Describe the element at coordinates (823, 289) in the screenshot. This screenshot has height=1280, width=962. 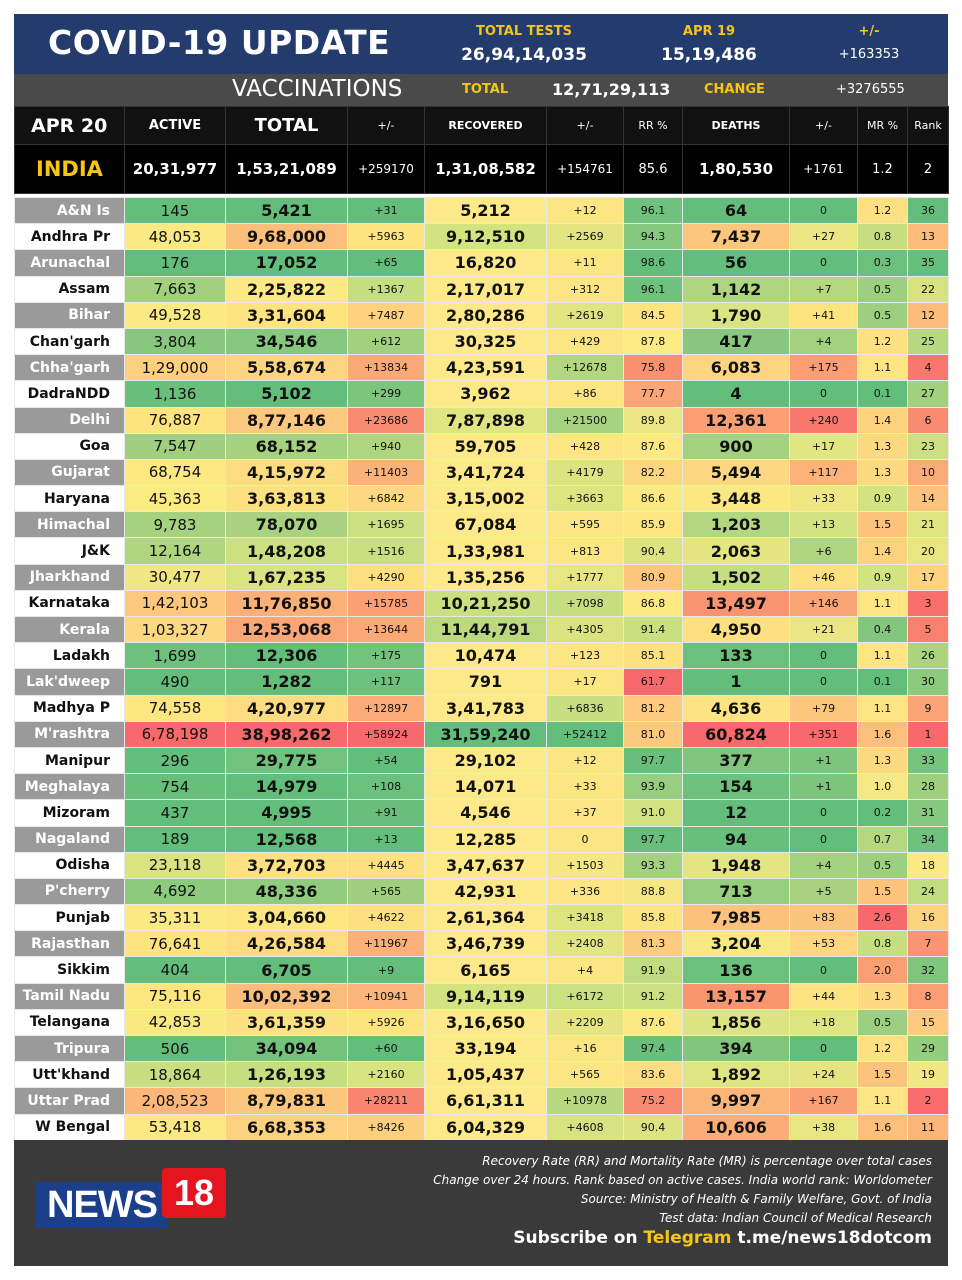
I see `state-deaths-change: +7` at that location.